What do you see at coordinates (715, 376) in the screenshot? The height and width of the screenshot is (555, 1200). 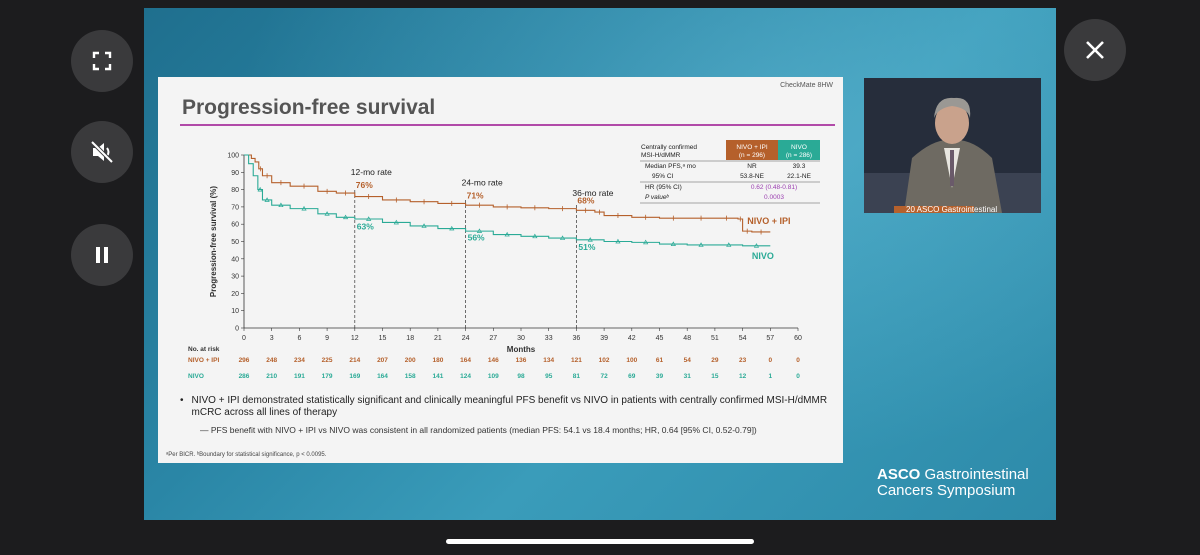 I see `risk-value: 15` at bounding box center [715, 376].